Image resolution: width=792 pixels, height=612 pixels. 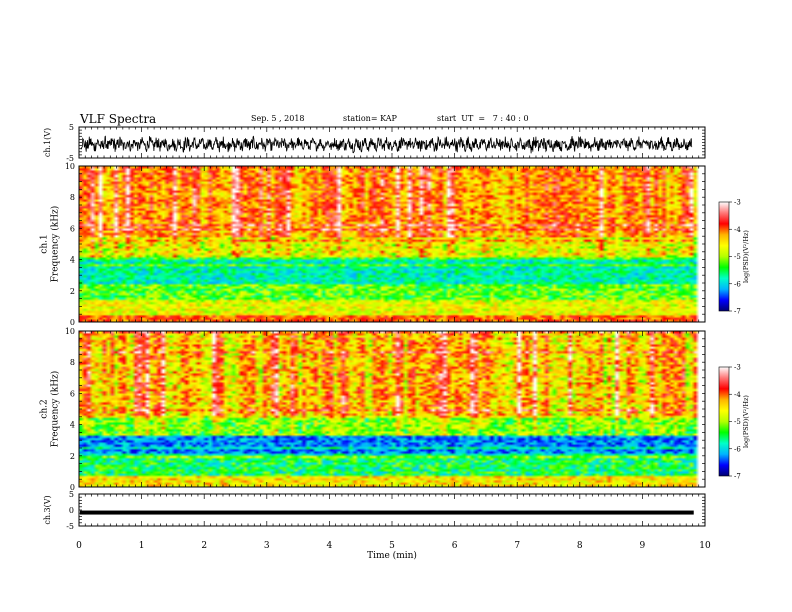 I want to click on ch1-waveform-y-ticks, so click(x=392, y=142).